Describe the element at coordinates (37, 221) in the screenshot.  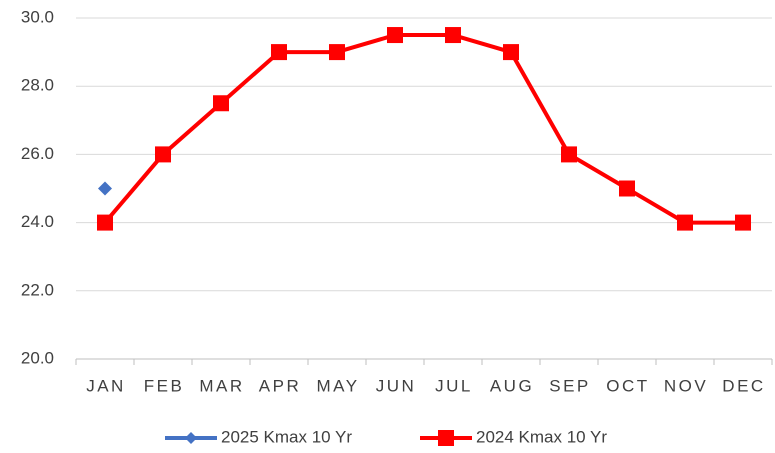
I see `y-tick-label: 24.0` at that location.